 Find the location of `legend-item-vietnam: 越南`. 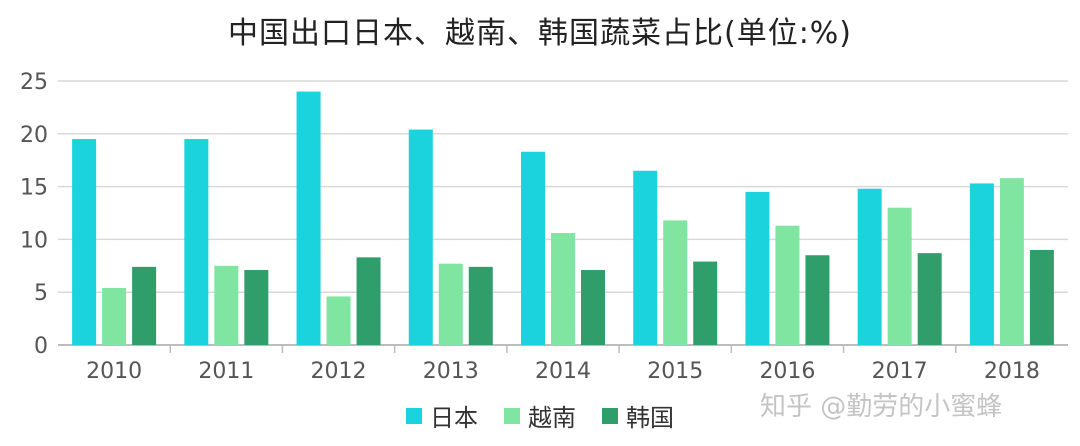

legend-item-vietnam: 越南 is located at coordinates (540, 415).